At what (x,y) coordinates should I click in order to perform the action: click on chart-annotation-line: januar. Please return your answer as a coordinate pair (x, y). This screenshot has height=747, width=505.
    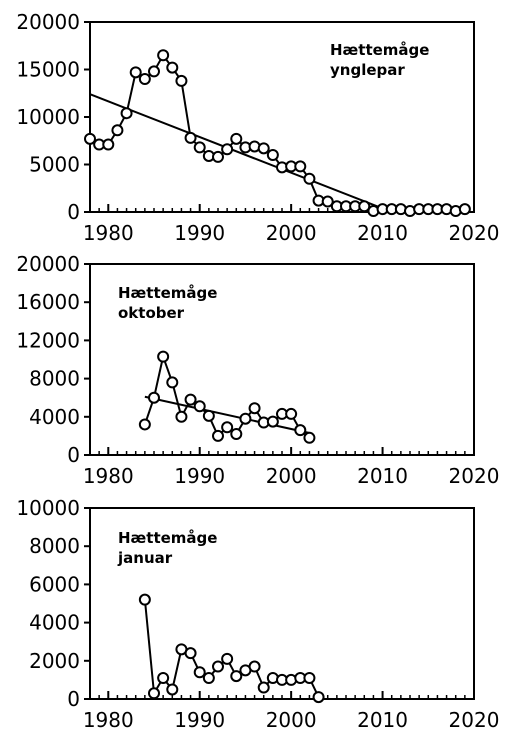
    Looking at the image, I should click on (145, 558).